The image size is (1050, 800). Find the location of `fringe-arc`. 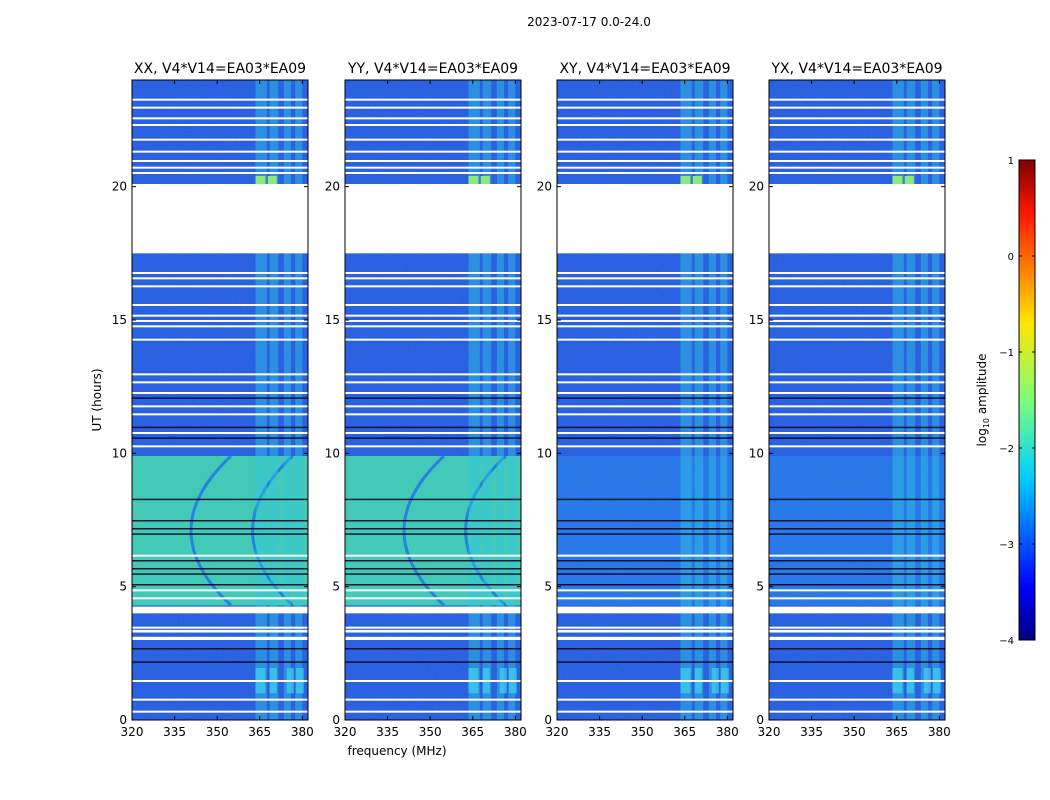

fringe-arc is located at coordinates (424, 530).